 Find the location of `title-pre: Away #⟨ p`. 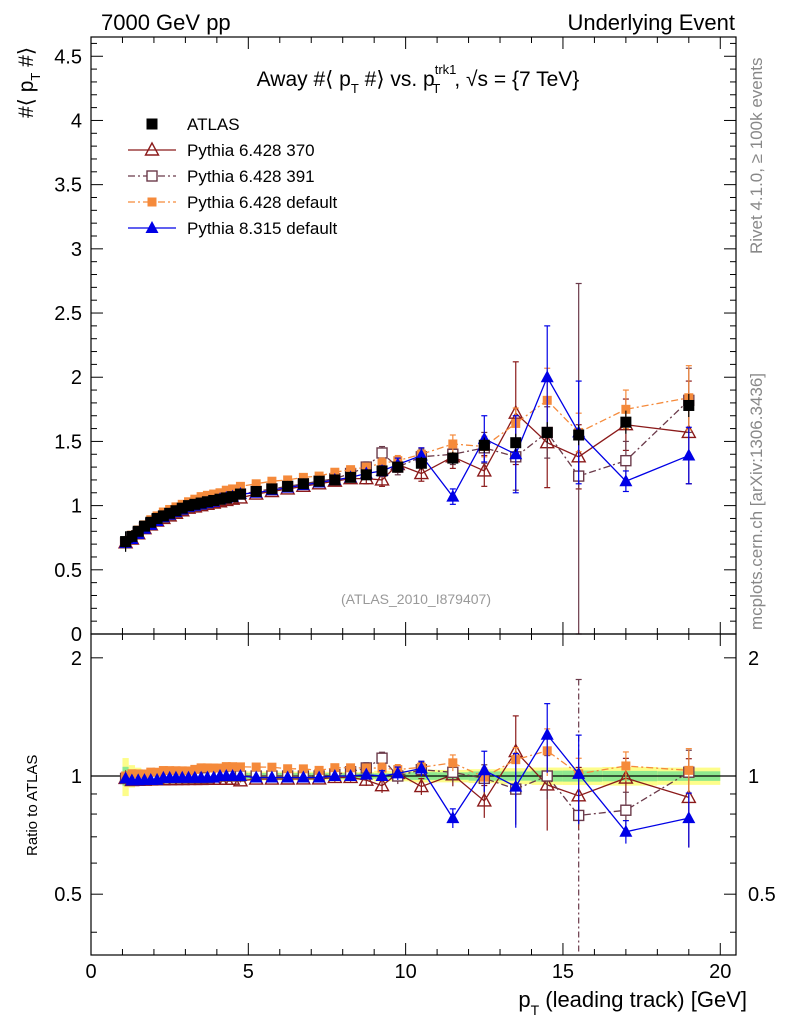

title-pre: Away #⟨ p is located at coordinates (304, 79).